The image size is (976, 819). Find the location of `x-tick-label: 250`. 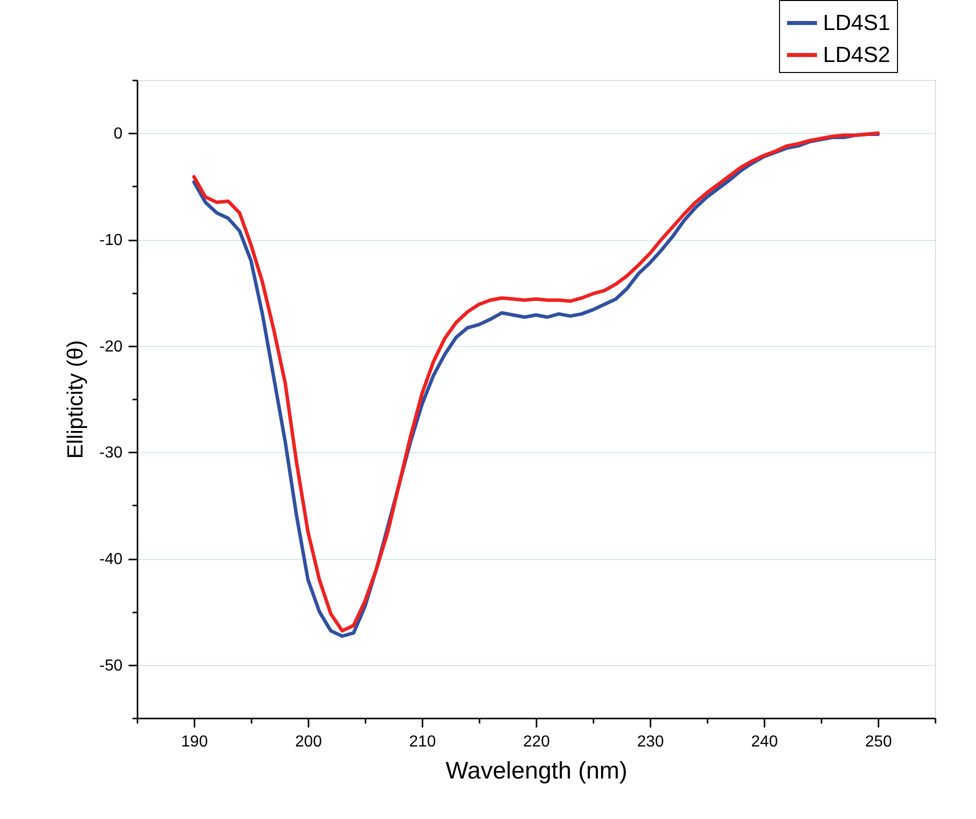

x-tick-label: 250 is located at coordinates (878, 742).